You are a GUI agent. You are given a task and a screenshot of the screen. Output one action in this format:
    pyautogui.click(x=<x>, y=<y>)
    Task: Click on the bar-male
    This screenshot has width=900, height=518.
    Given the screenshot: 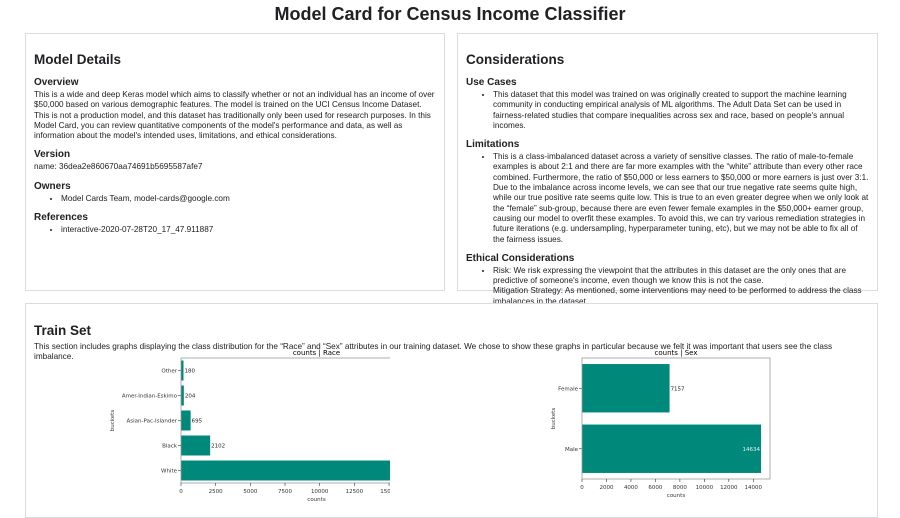 What is the action you would take?
    pyautogui.click(x=672, y=448)
    